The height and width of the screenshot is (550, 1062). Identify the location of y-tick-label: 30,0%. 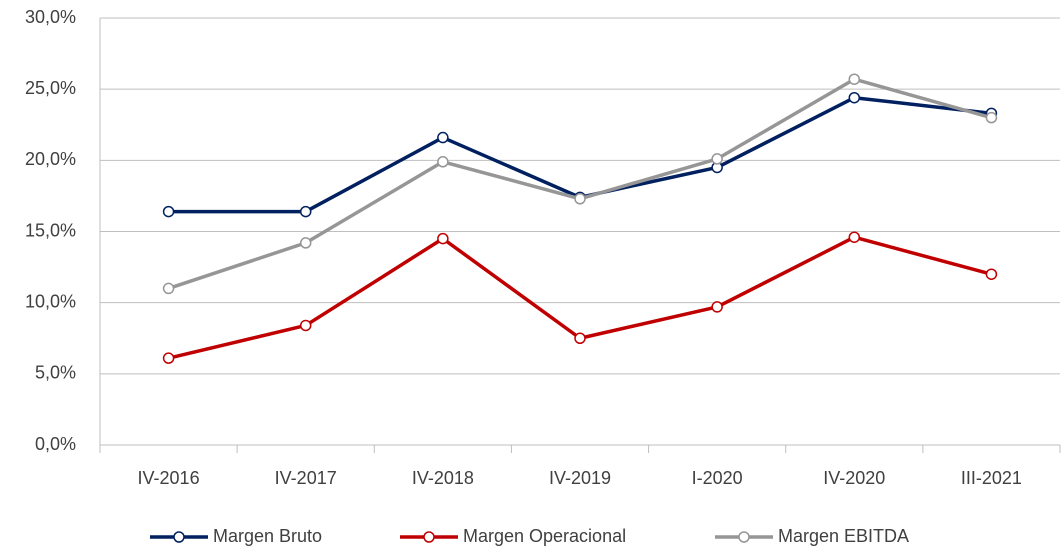
(50, 17).